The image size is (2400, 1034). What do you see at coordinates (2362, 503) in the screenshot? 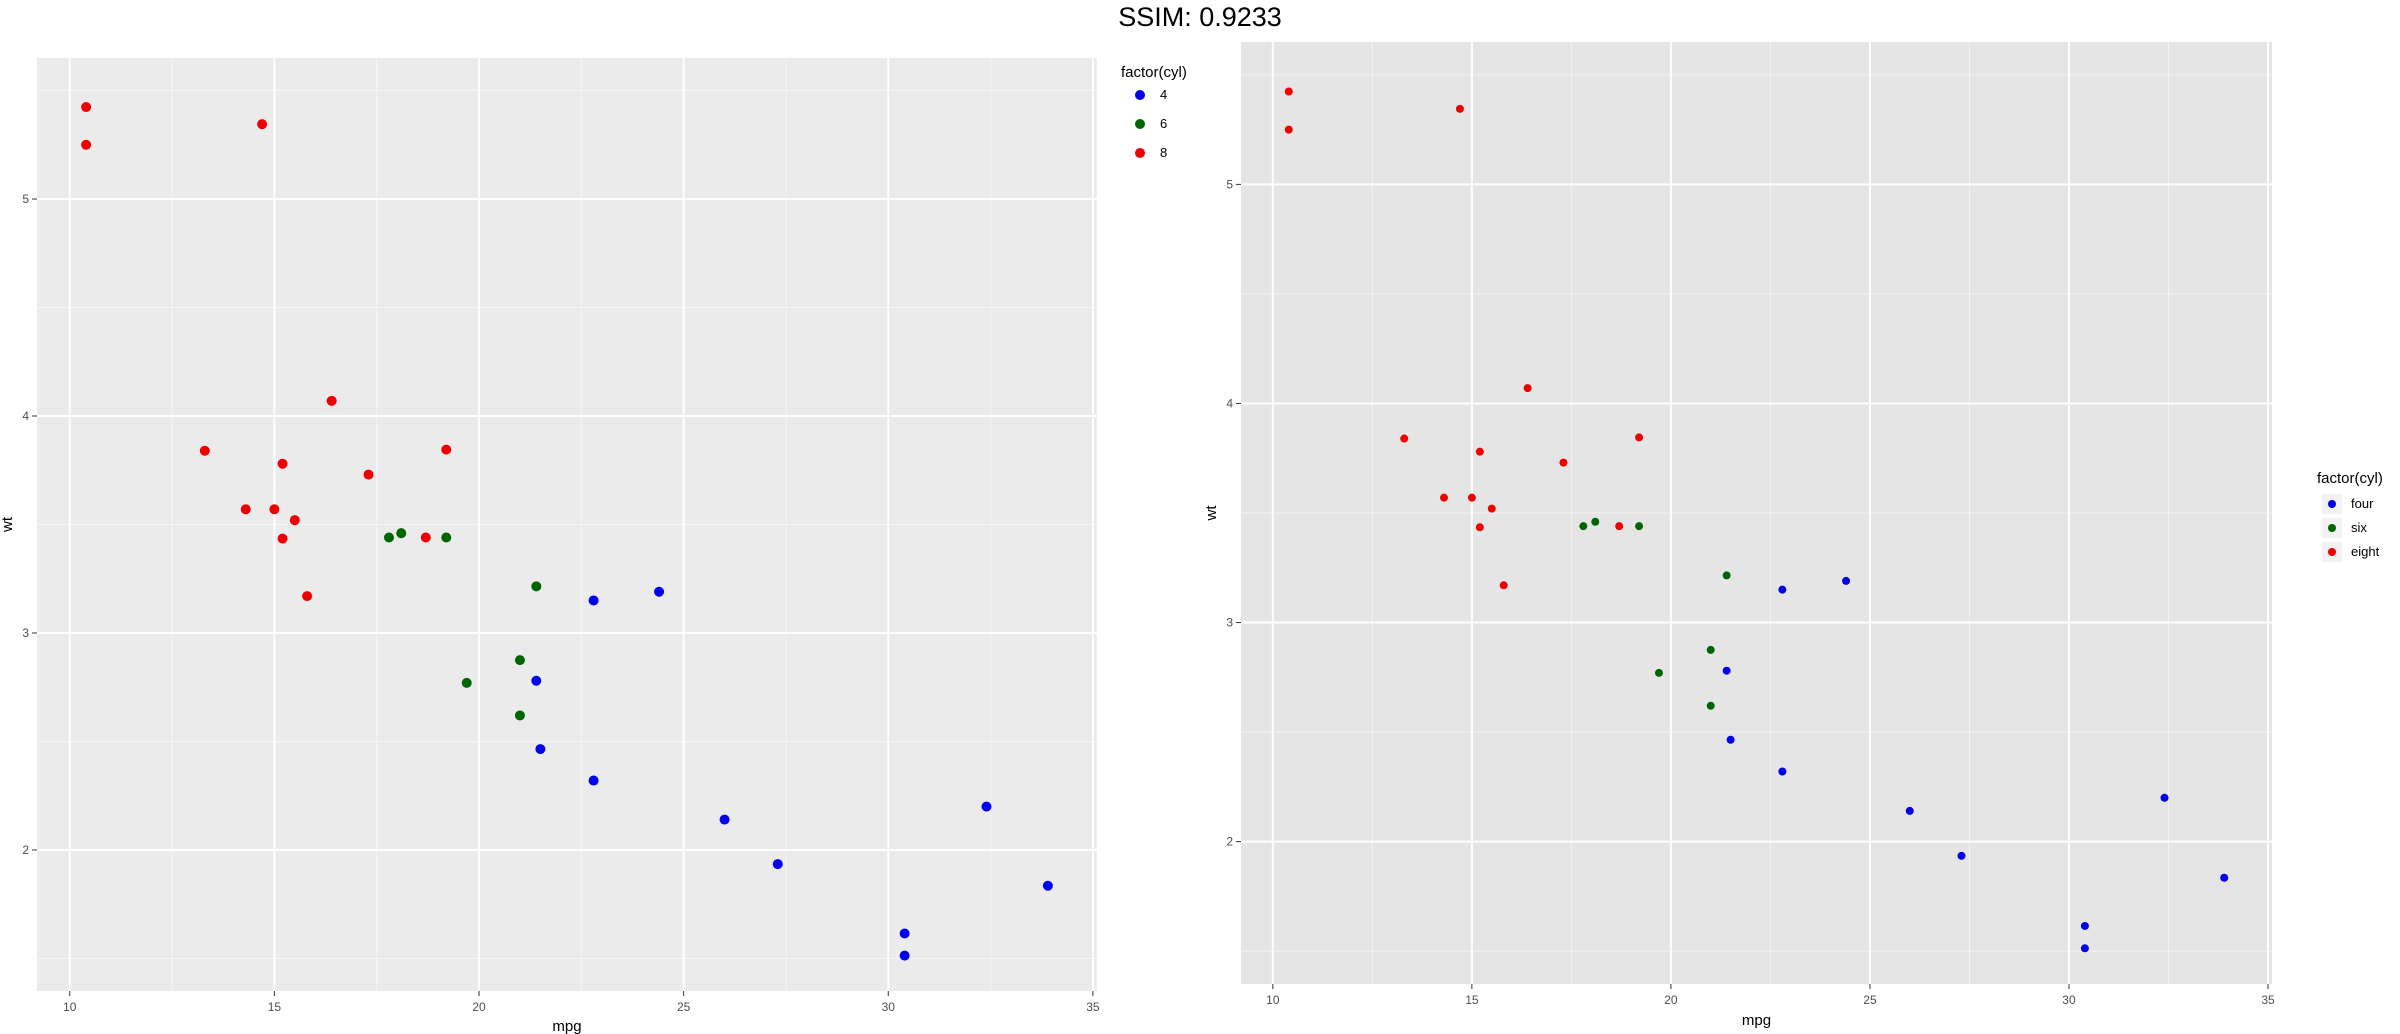
I see `legend-label-four: four` at bounding box center [2362, 503].